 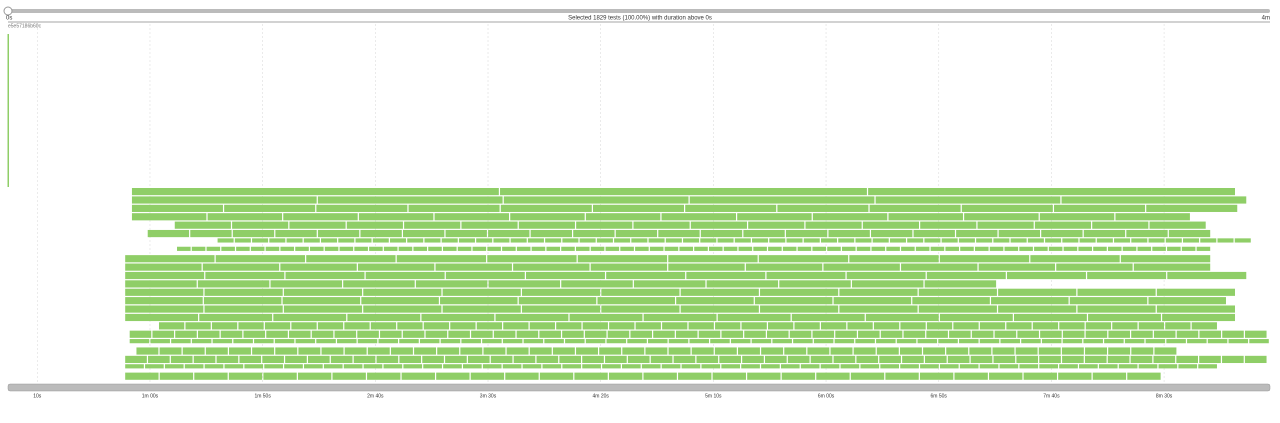 What do you see at coordinates (8, 11) in the screenshot?
I see `slider-handle` at bounding box center [8, 11].